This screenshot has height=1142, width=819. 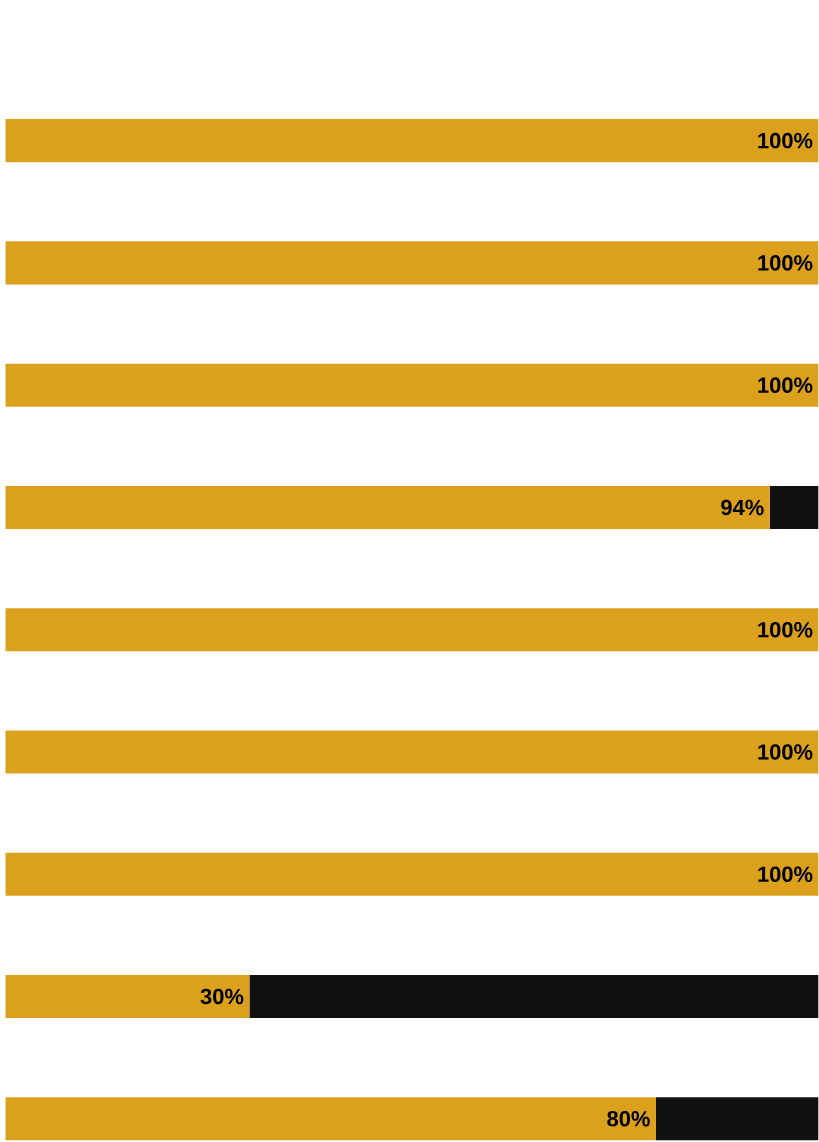 I want to click on data-label: 94%, so click(x=742, y=507).